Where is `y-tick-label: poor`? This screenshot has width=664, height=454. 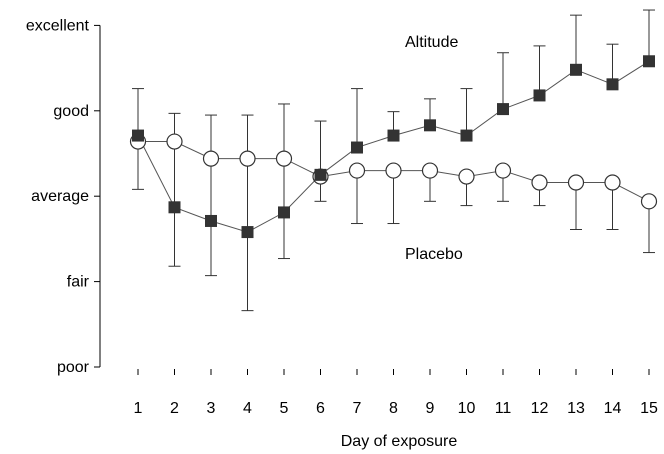
y-tick-label: poor is located at coordinates (73, 367).